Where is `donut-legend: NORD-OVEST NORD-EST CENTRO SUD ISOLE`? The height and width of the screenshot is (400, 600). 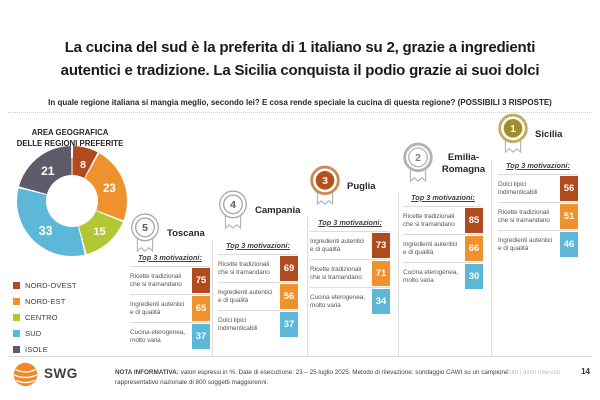
donut-legend: NORD-OVEST NORD-EST CENTRO SUD ISOLE is located at coordinates (45, 317).